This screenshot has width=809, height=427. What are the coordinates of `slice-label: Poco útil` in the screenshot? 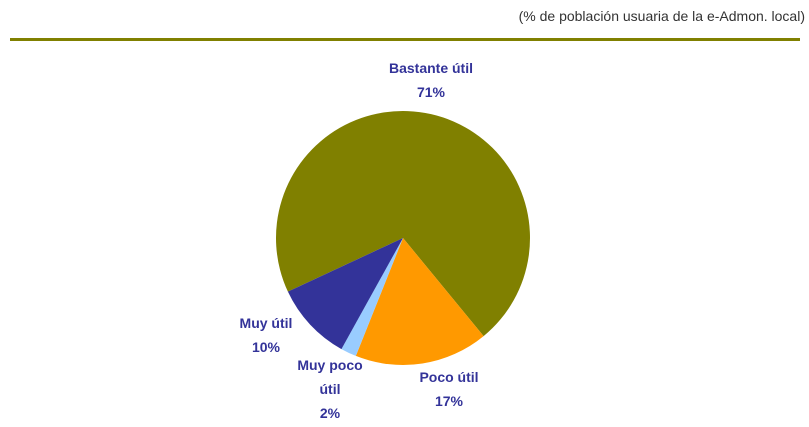 It's located at (449, 377).